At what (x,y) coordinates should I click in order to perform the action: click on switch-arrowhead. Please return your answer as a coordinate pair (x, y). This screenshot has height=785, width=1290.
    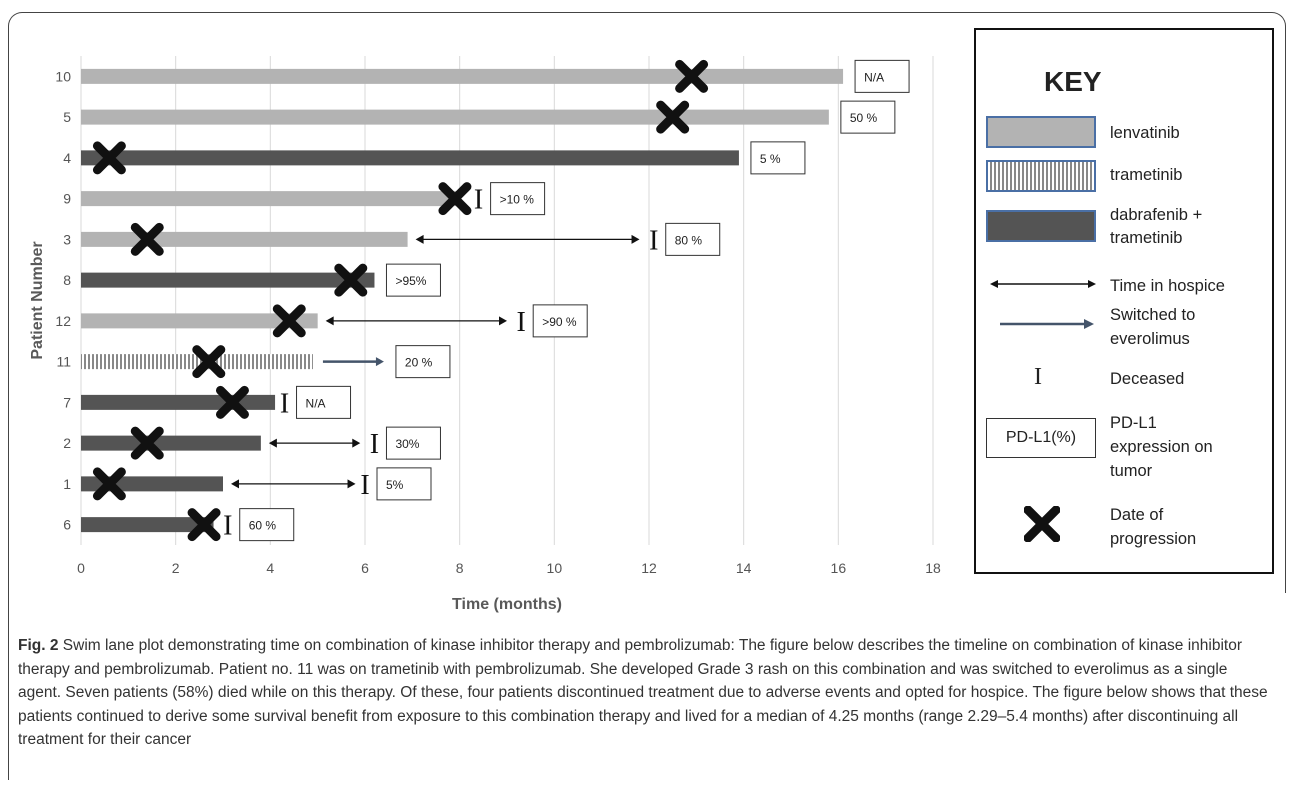
    Looking at the image, I should click on (379, 362).